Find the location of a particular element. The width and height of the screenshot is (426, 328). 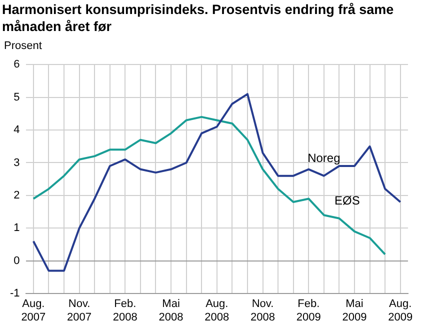

y-tick-label: -1 is located at coordinates (15, 294).